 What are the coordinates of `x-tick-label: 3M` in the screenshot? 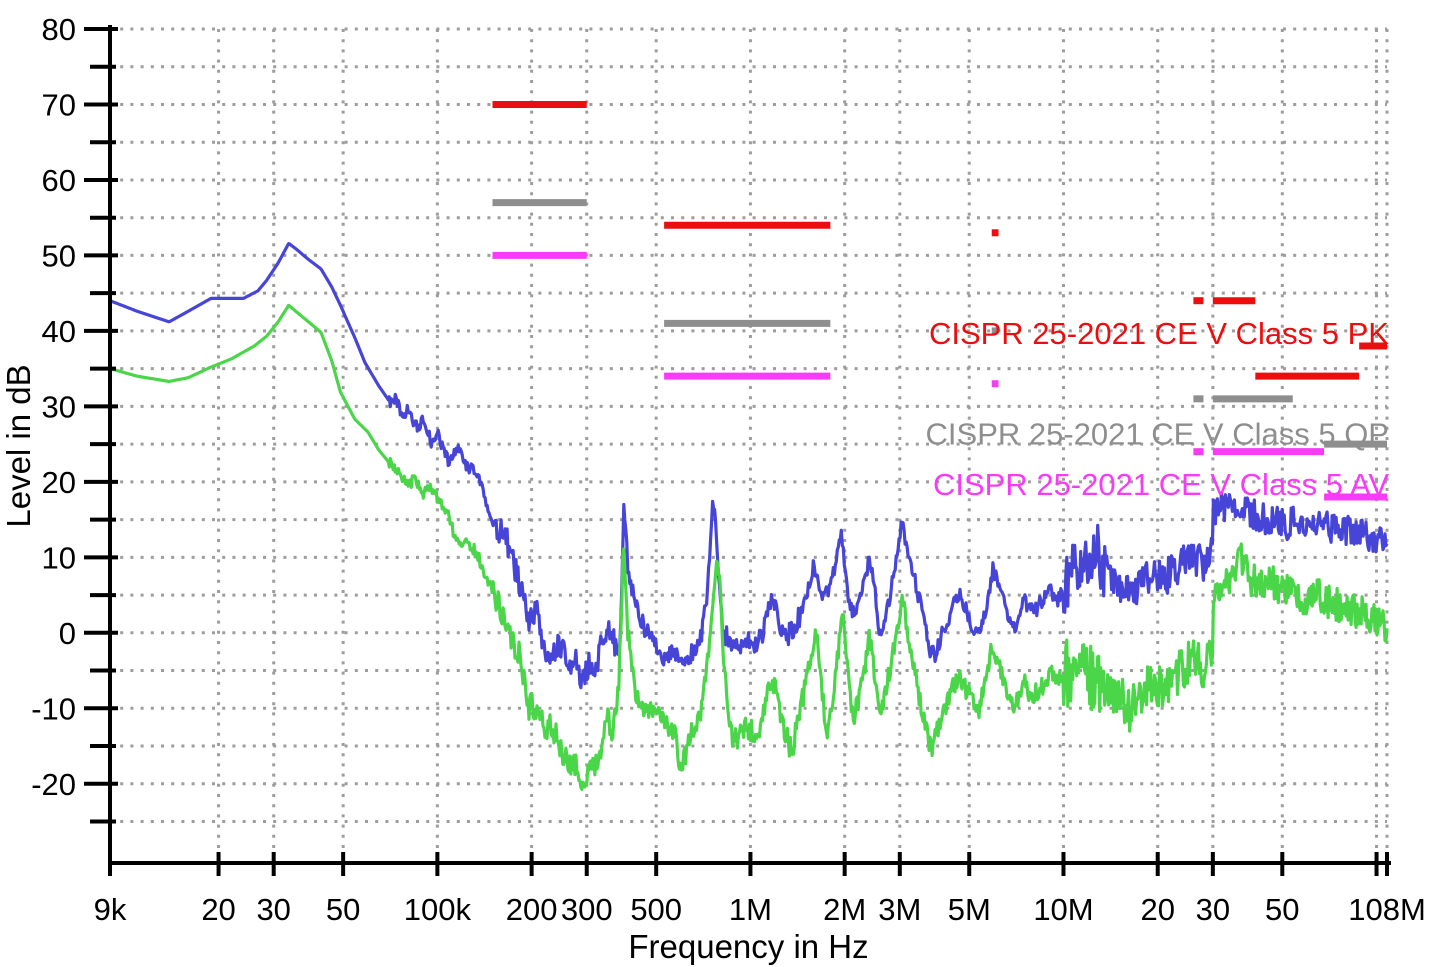 It's located at (899, 909).